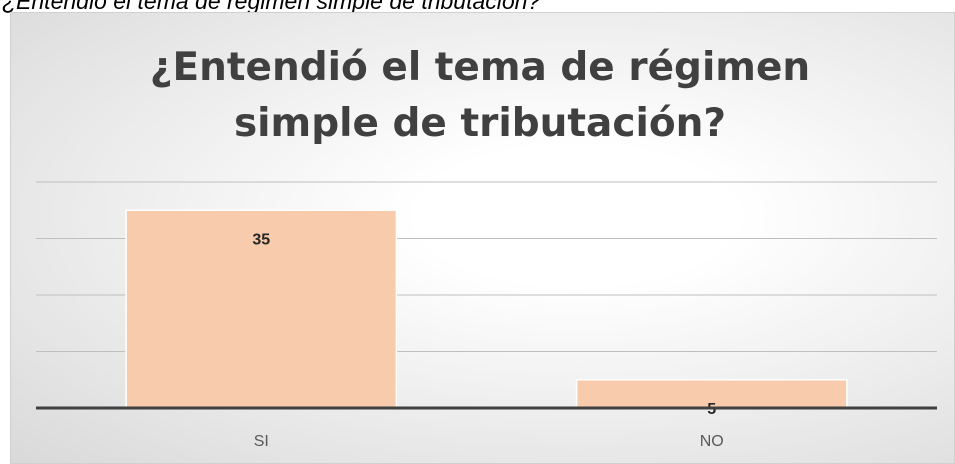 This screenshot has width=955, height=464. Describe the element at coordinates (261, 441) in the screenshot. I see `x-tick-label: SI` at that location.